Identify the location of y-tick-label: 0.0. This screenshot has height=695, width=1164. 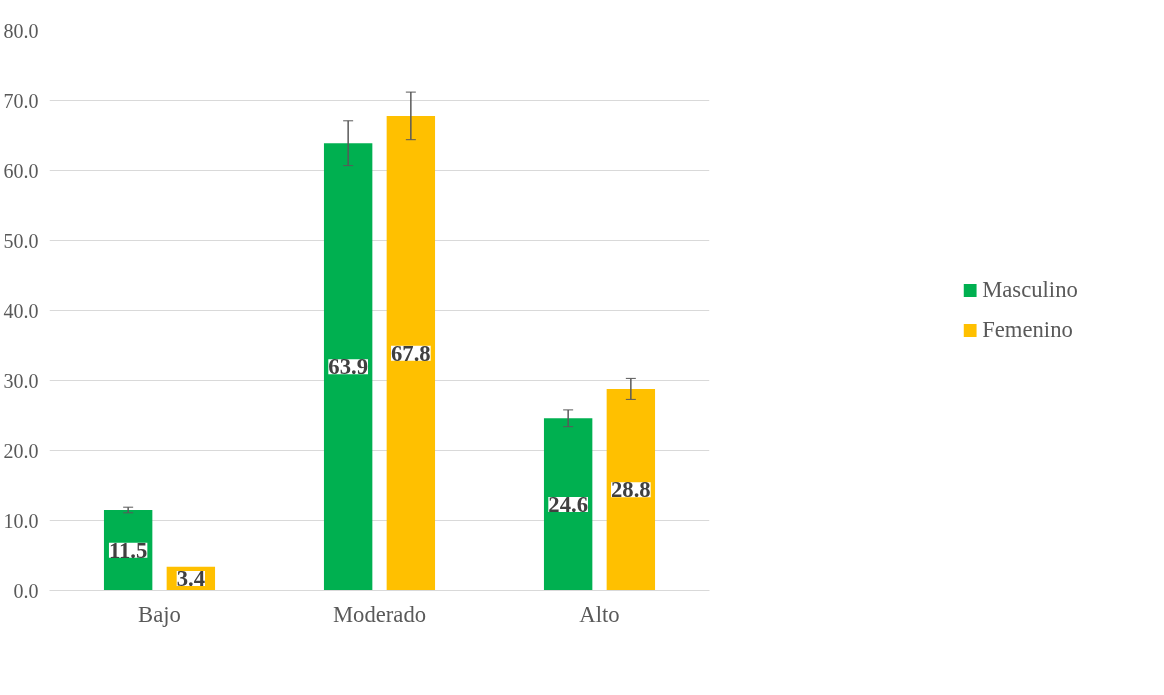
(26, 590).